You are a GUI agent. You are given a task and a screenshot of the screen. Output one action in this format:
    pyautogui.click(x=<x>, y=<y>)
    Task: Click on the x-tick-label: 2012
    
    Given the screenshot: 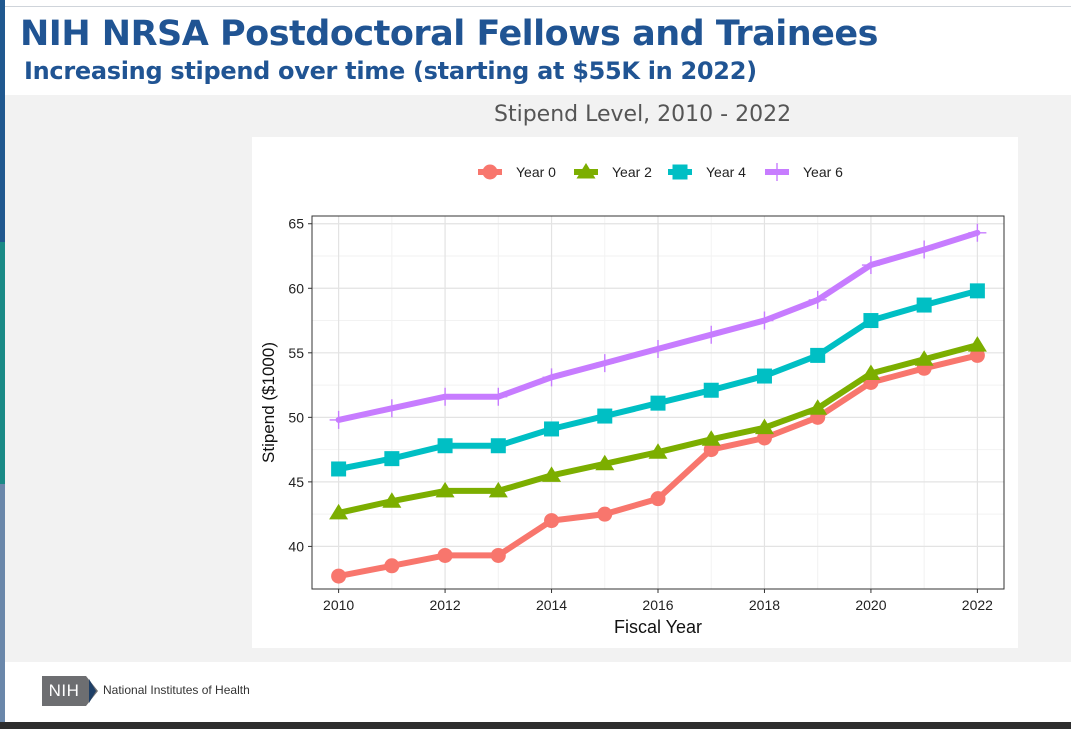 What is the action you would take?
    pyautogui.click(x=444, y=605)
    